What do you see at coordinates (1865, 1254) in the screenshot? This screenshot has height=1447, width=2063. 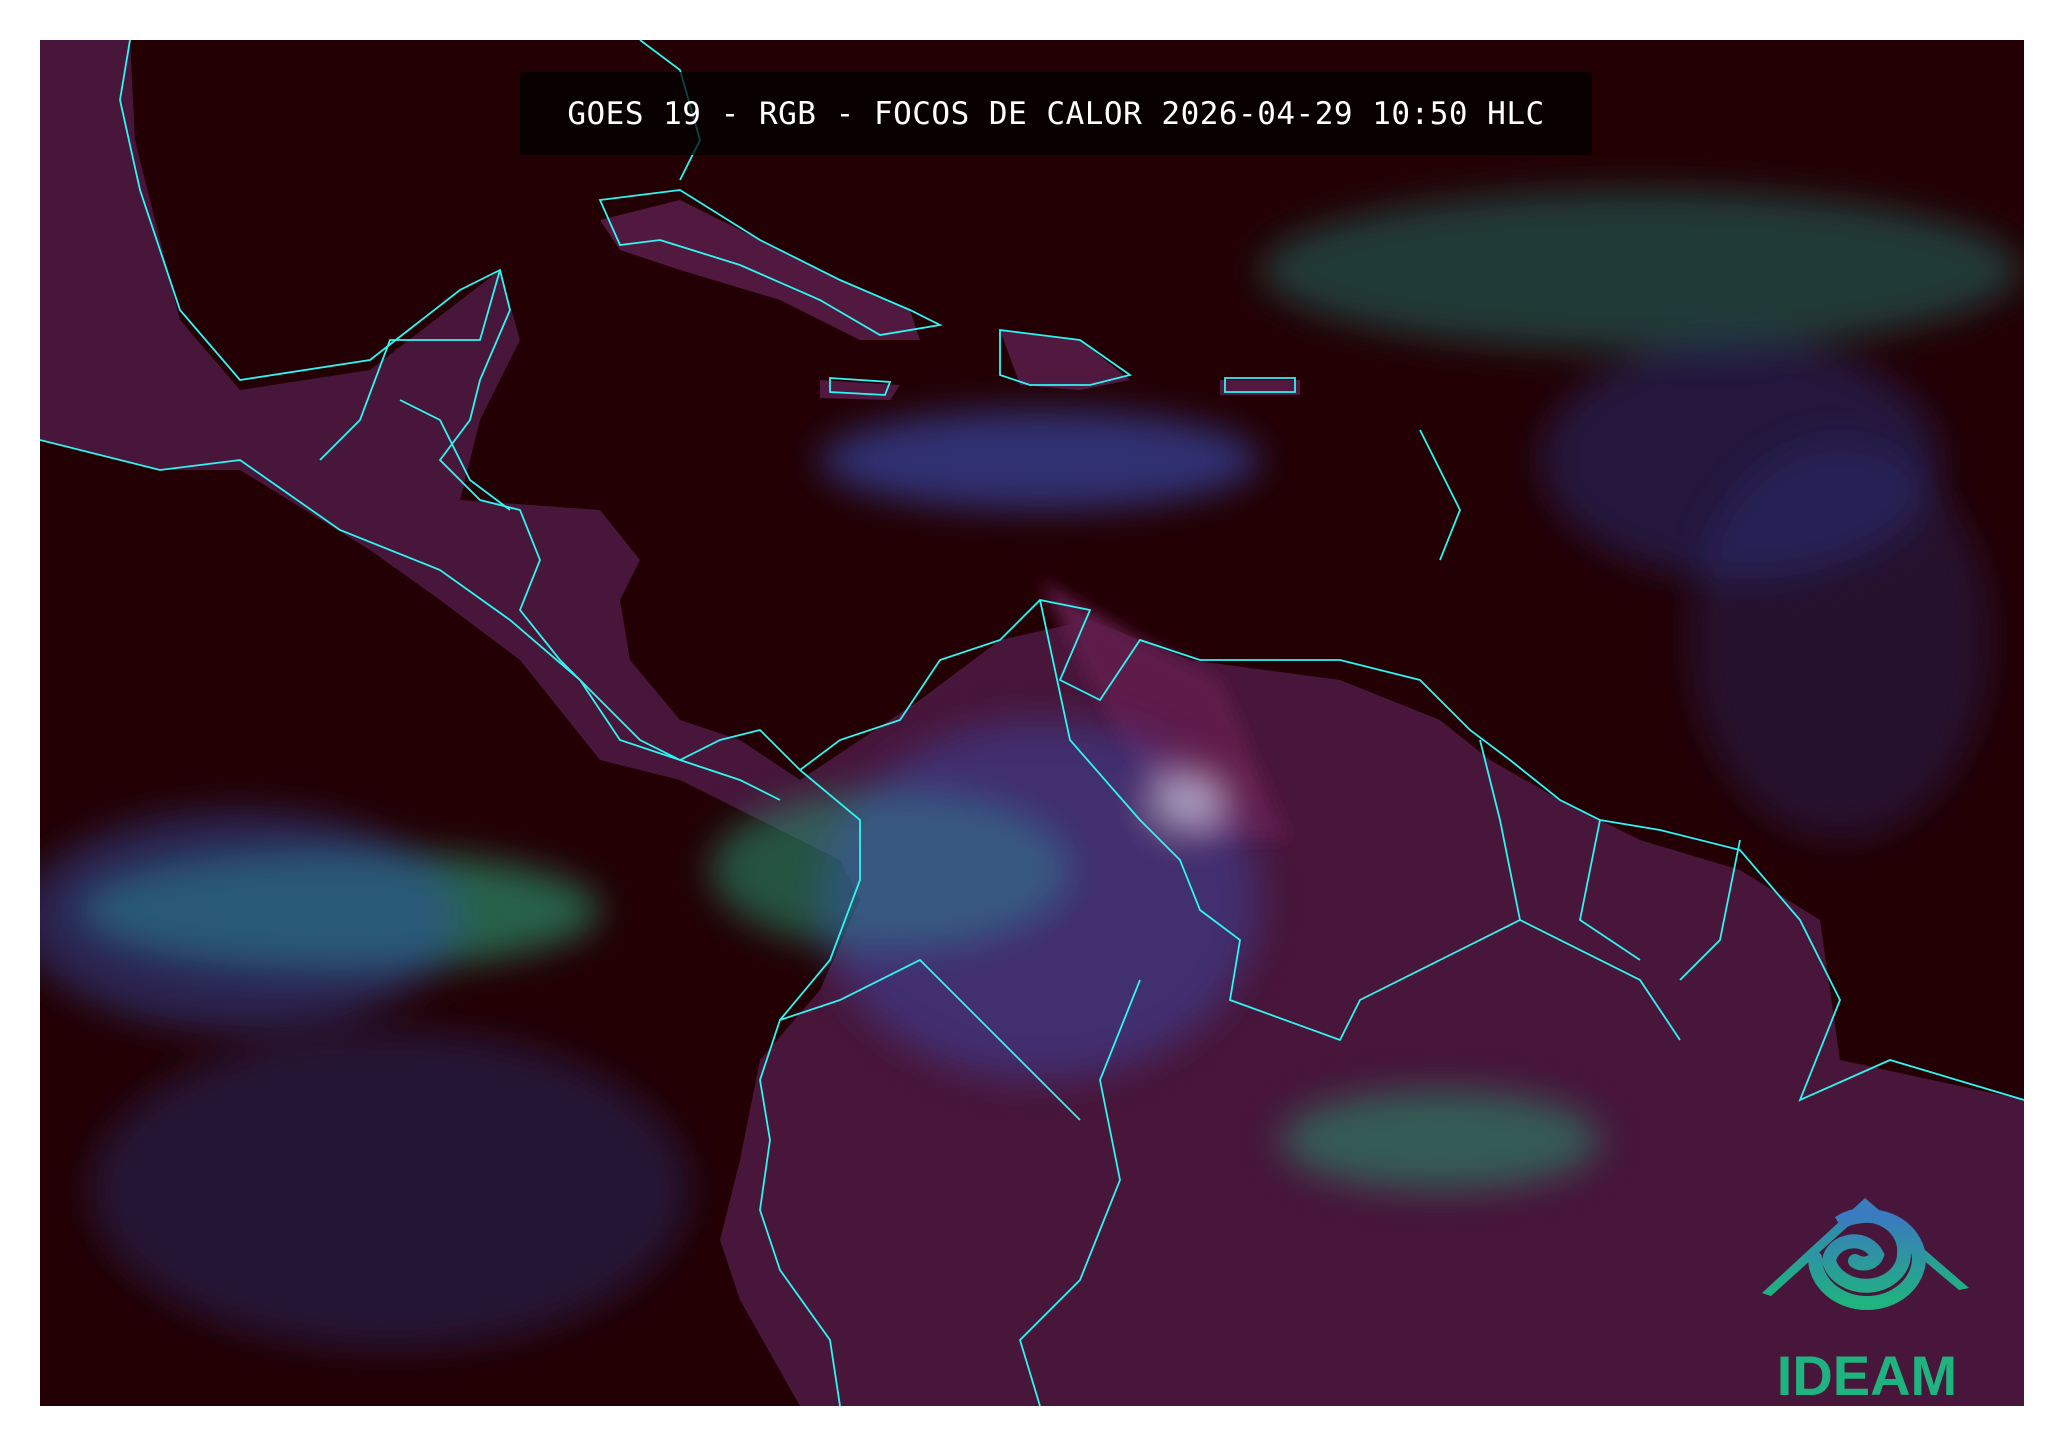 I see `ideam-house-spiral-icon` at bounding box center [1865, 1254].